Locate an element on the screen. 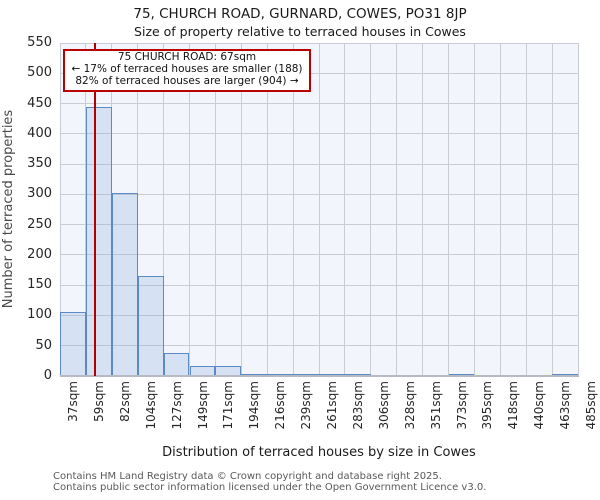  y-tick-label: 250 is located at coordinates (39, 224).